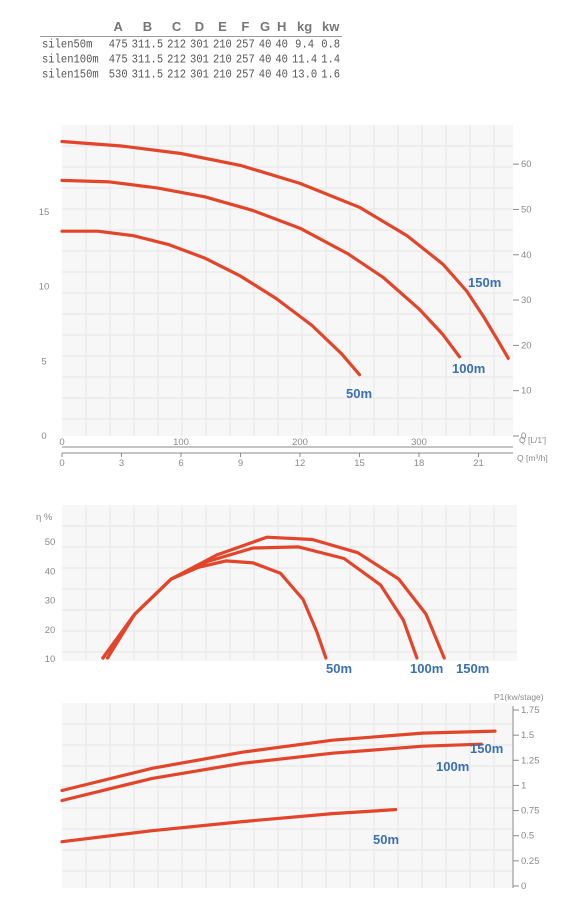 The width and height of the screenshot is (561, 900). I want to click on table-cell: 1.6, so click(331, 74).